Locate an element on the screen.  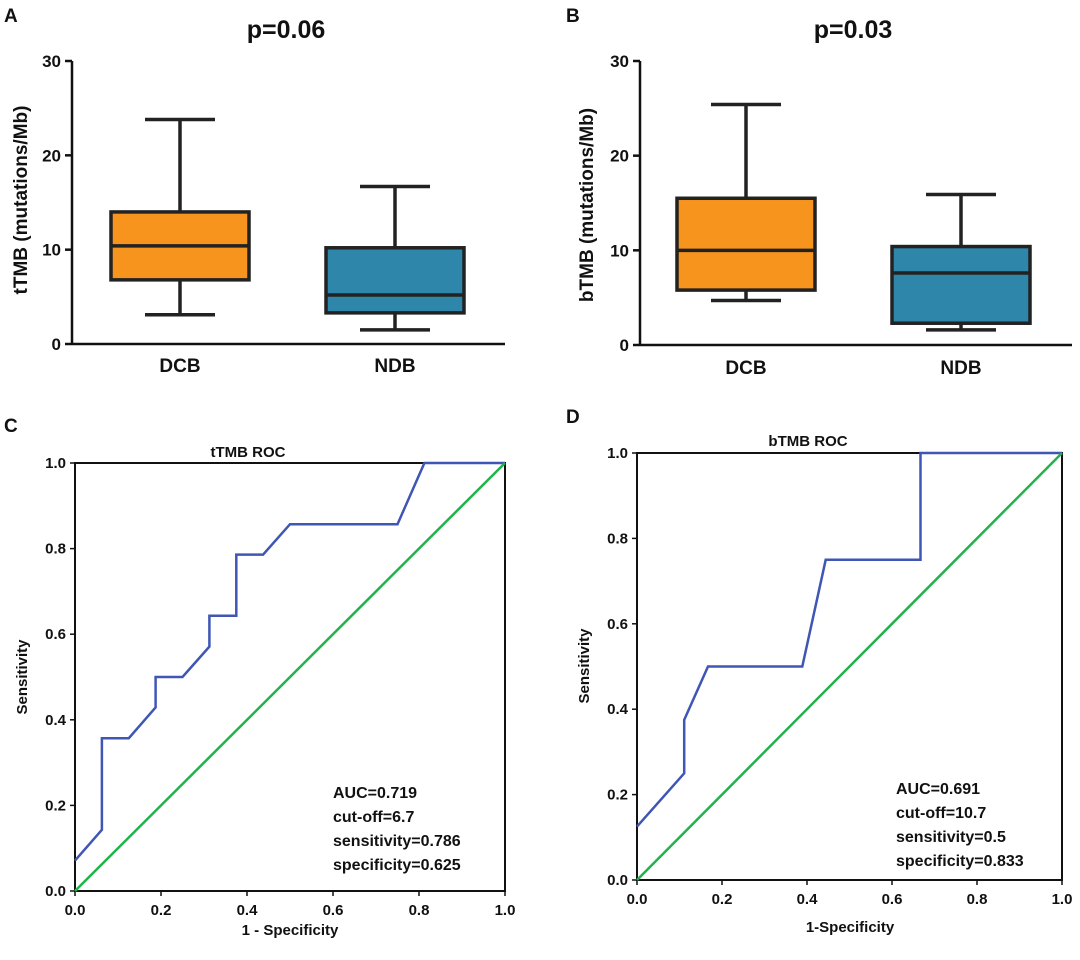
panel-letter-d: D is located at coordinates (573, 417).